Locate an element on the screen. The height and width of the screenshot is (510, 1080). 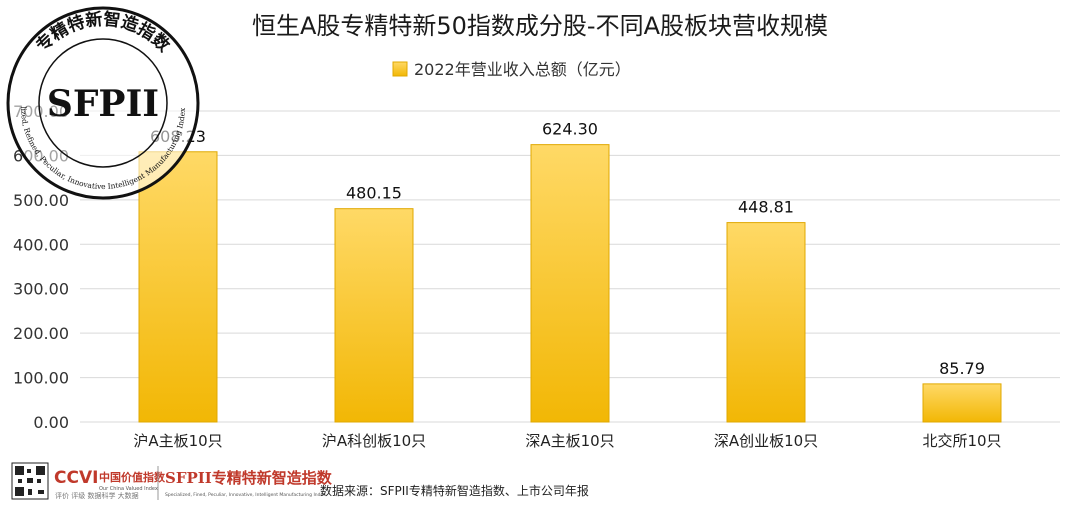
x-tick-label: 深A创业板10只 is located at coordinates (766, 441).